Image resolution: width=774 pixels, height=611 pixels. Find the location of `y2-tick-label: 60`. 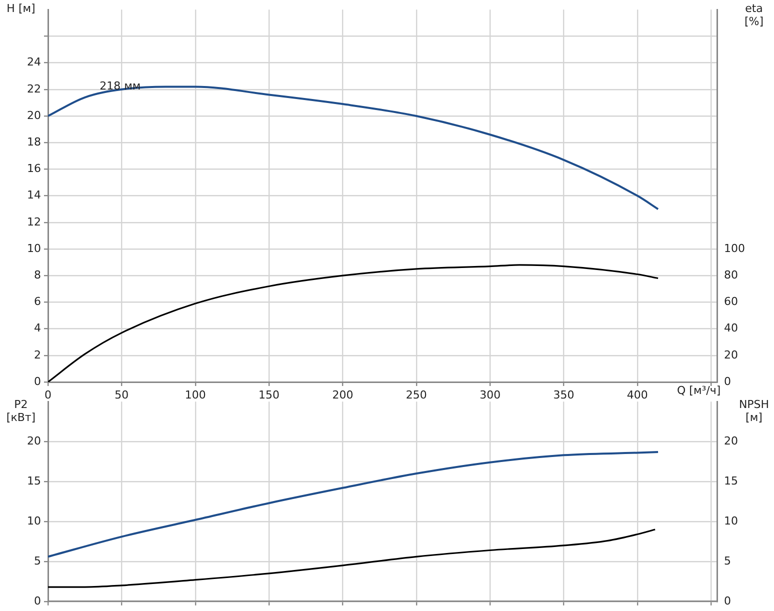

y2-tick-label: 60 is located at coordinates (731, 301).